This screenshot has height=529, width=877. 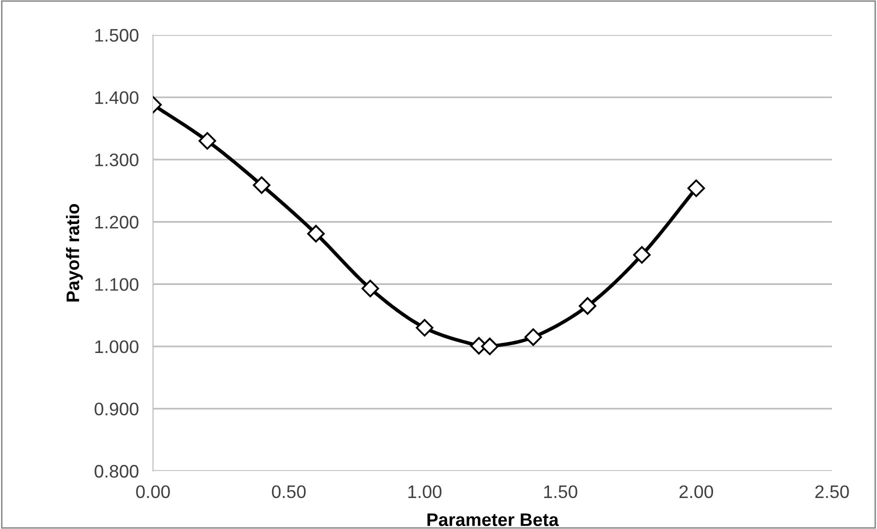 I want to click on y-tick-label: 1.100, so click(x=116, y=284).